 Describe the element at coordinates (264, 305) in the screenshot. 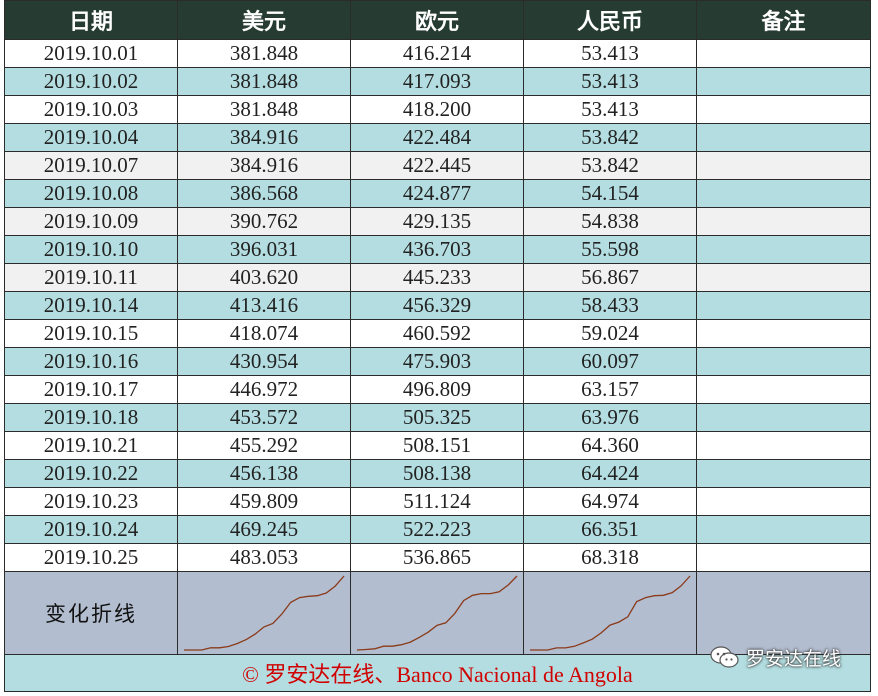

I see `cell-usd: 413.416` at that location.